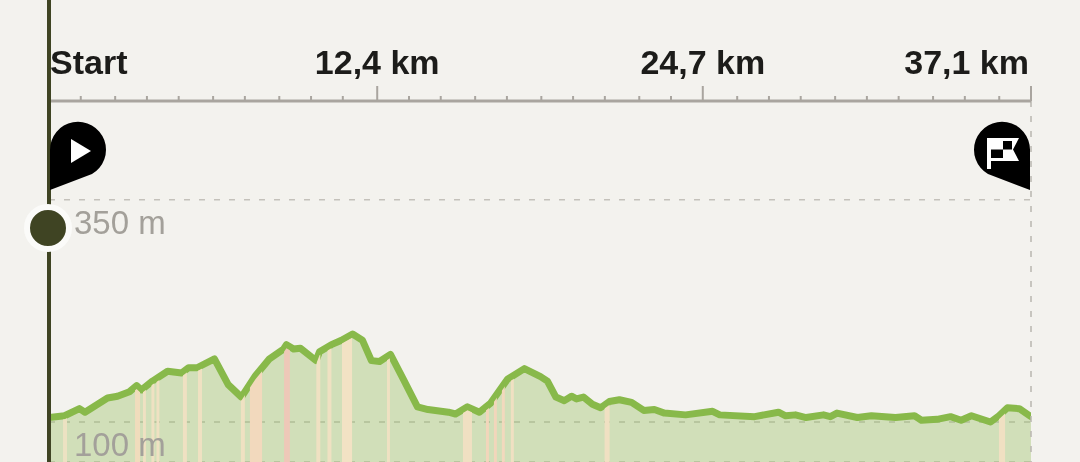 The height and width of the screenshot is (462, 1080). What do you see at coordinates (703, 62) in the screenshot?
I see `x-tick-label: 24,7 km` at bounding box center [703, 62].